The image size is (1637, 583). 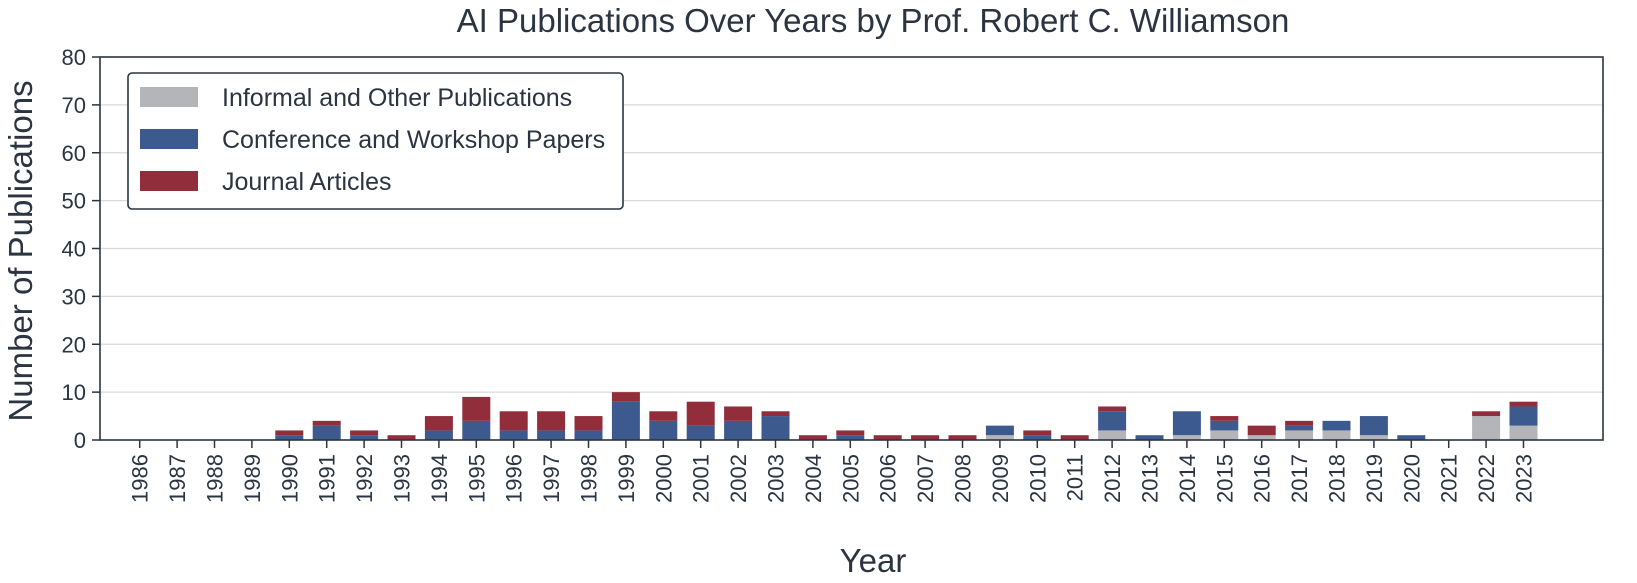 I want to click on x-tick-label: 1991, so click(x=327, y=478).